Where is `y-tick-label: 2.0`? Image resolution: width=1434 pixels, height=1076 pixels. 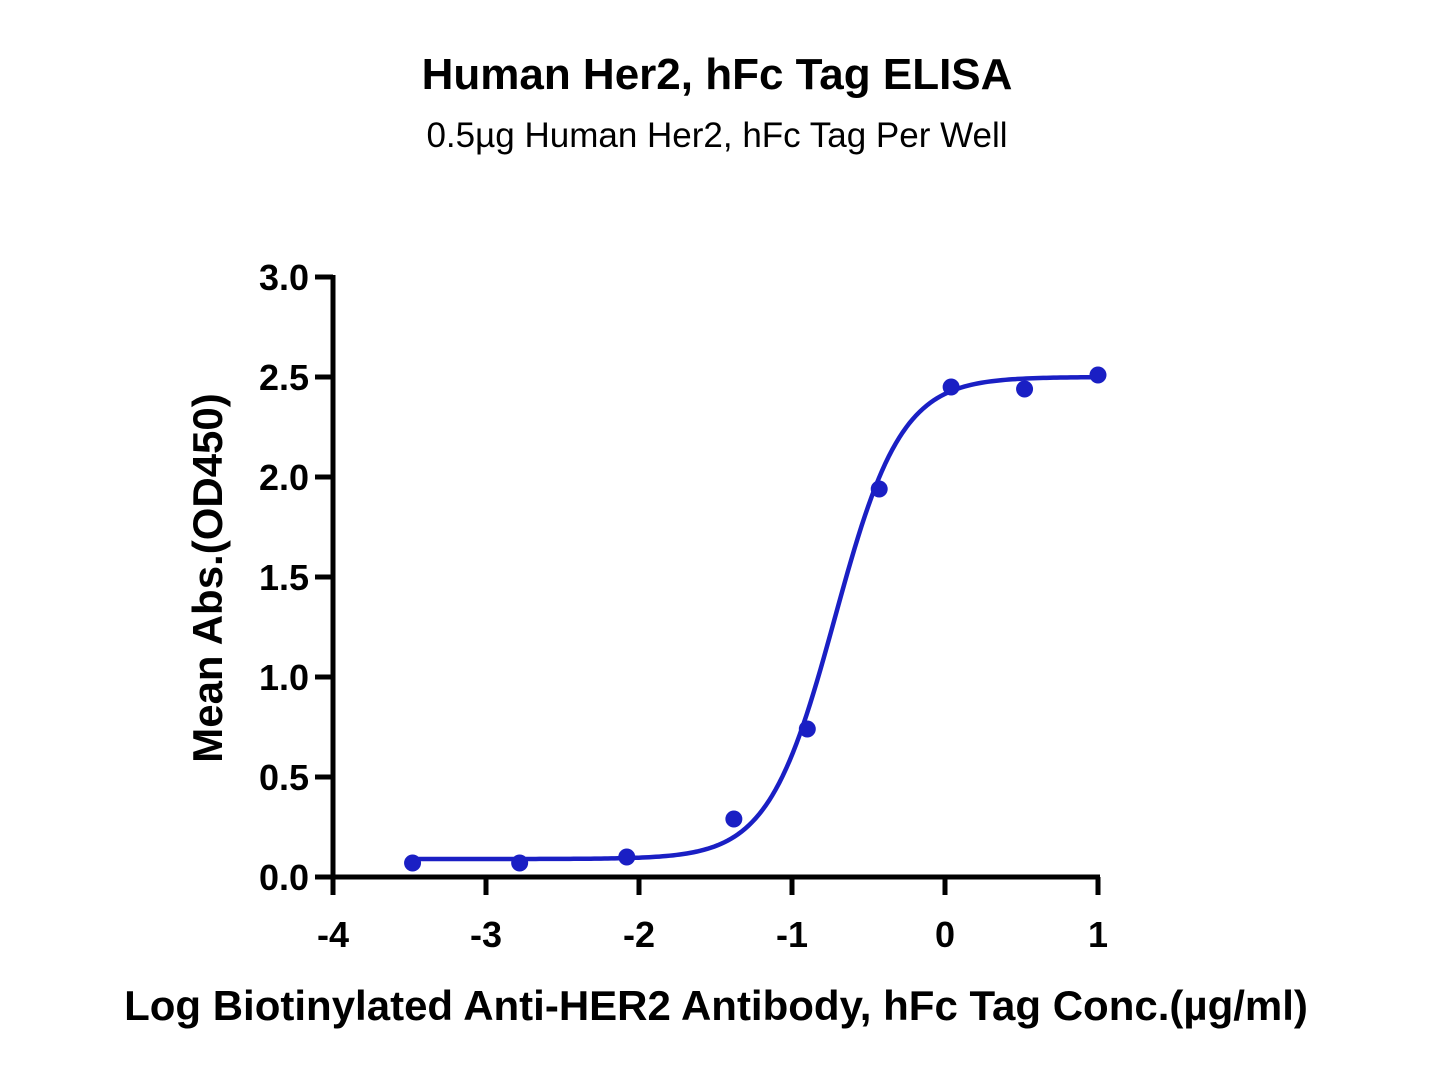
y-tick-label: 2.0 is located at coordinates (284, 477).